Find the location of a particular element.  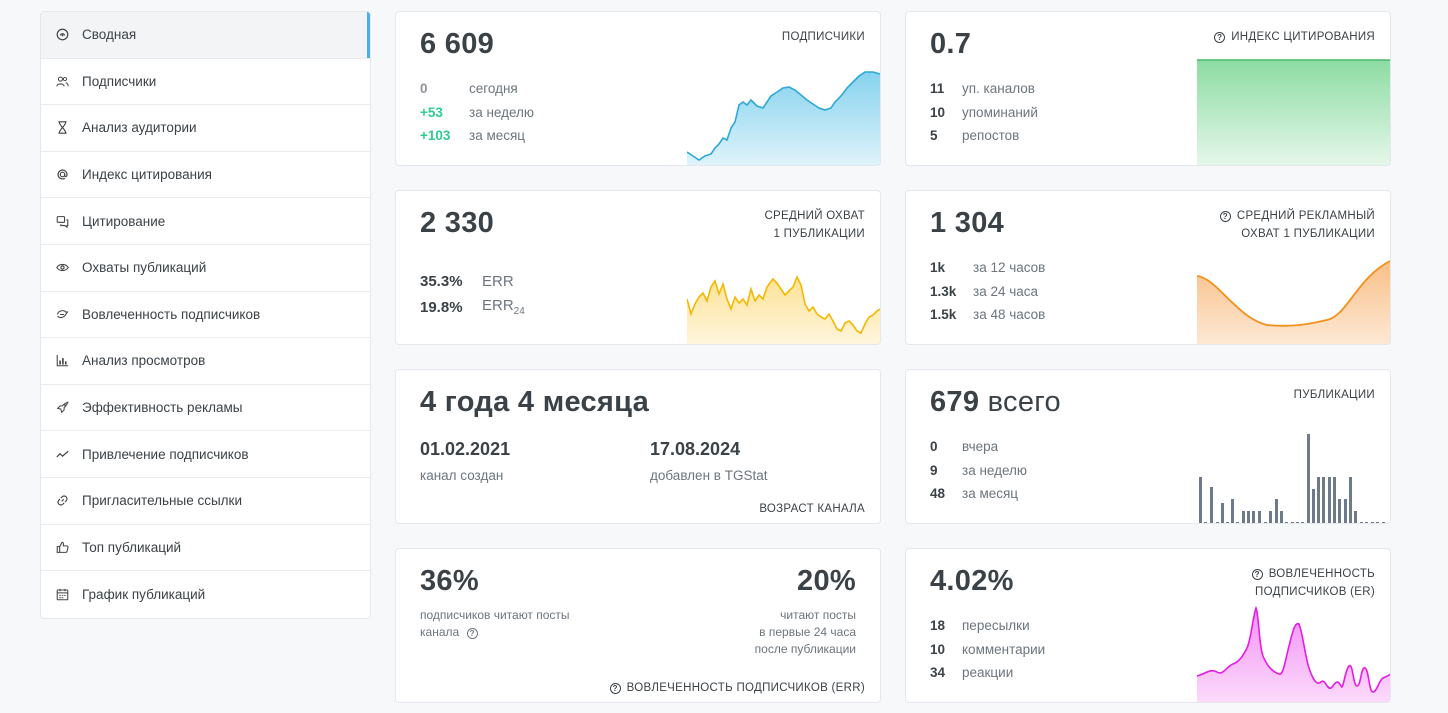

sidebar-item-label: Сводная is located at coordinates (109, 35).